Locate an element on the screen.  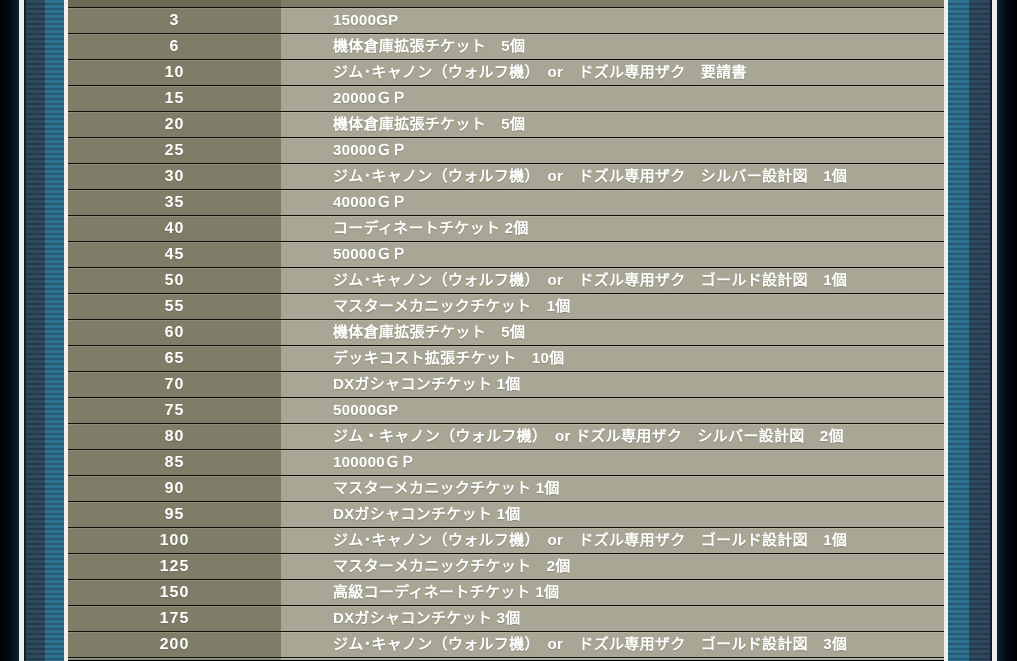
table-row: 80 ジム・キャノン（ウォルフ機） or ドズル専用ザク シルバー設計図 2個 is located at coordinates (506, 436).